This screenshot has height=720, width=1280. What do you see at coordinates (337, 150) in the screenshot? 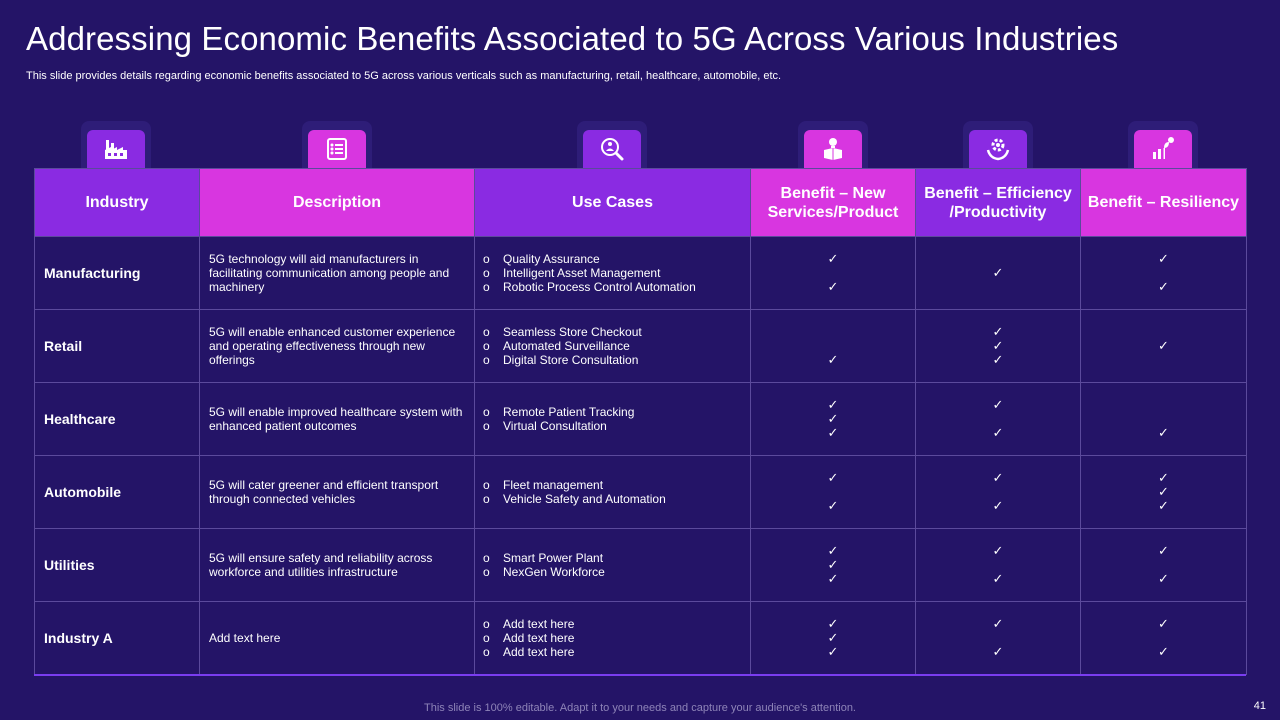
I see `document-list-icon` at bounding box center [337, 150].